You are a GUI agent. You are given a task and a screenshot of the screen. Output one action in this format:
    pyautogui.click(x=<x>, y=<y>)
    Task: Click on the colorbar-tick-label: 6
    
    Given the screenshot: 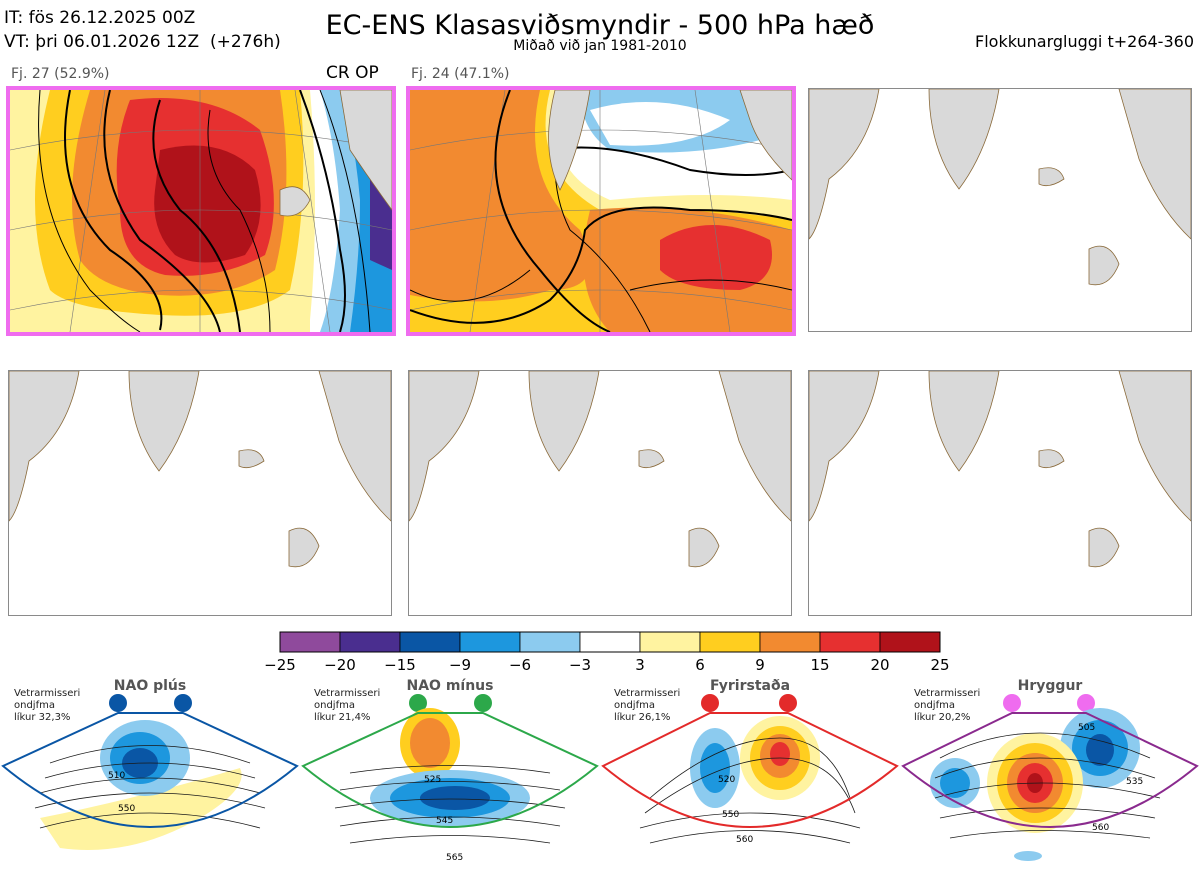 What is the action you would take?
    pyautogui.click(x=700, y=665)
    